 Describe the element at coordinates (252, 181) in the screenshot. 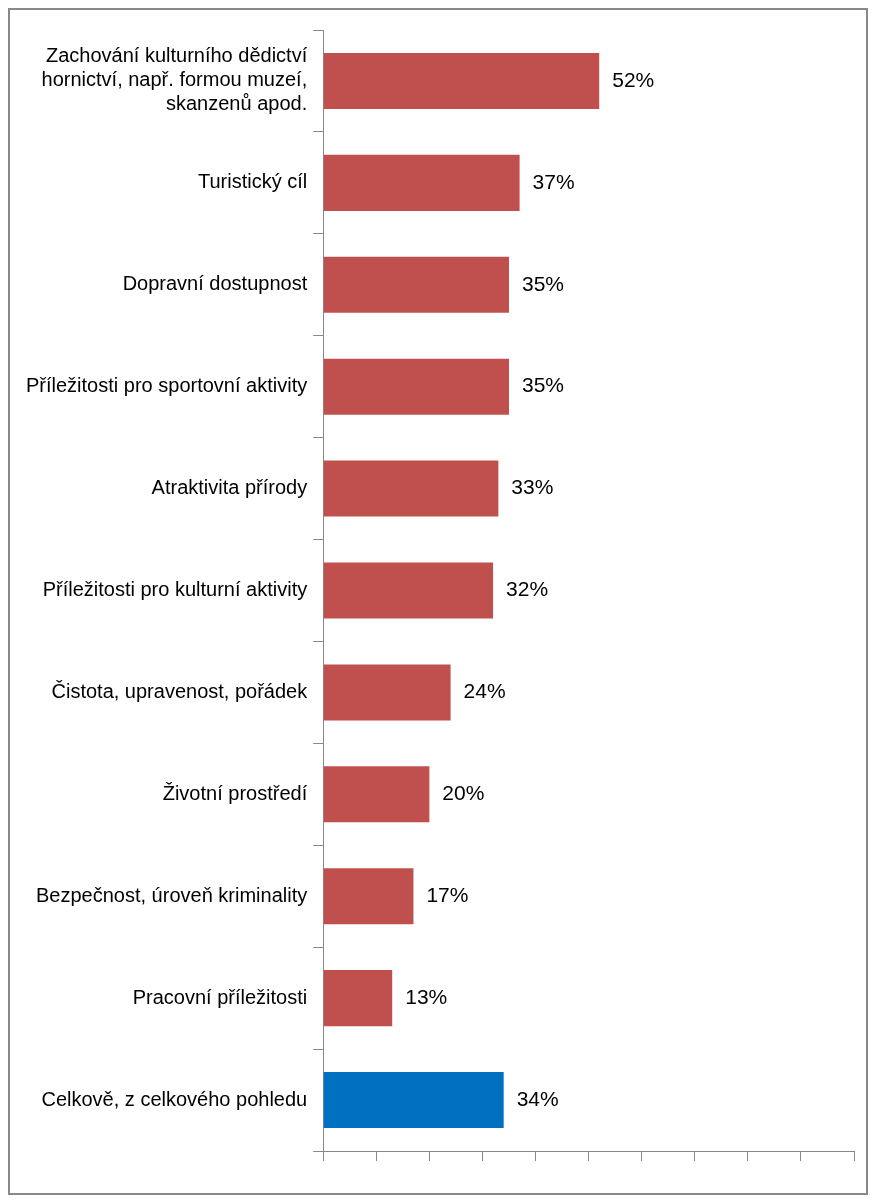

I see `y-tick-label: Turistický cíl` at that location.